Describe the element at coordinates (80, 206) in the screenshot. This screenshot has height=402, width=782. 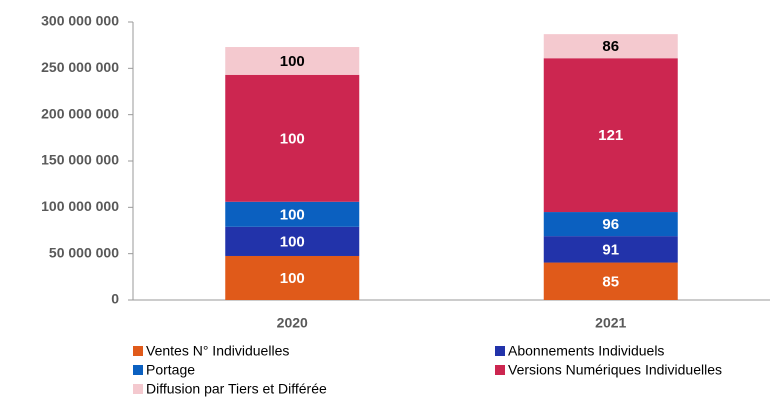
I see `y-tick-label: 100 000 000` at that location.